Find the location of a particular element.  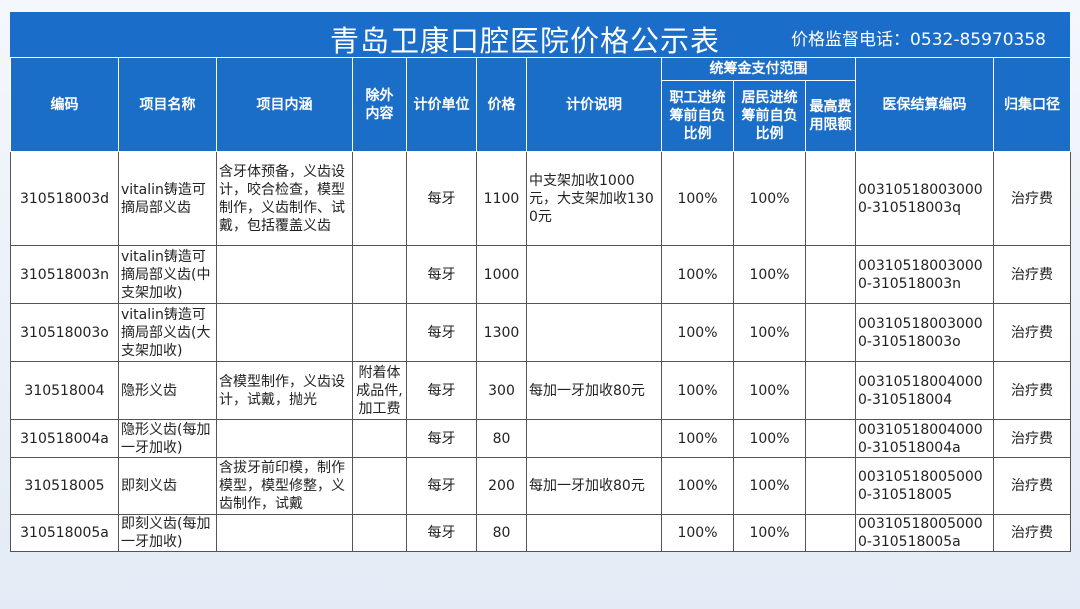

header-row: 职工进统筹前自负比例 居民进统筹前自负比例 最高费用限额 is located at coordinates (541, 116).